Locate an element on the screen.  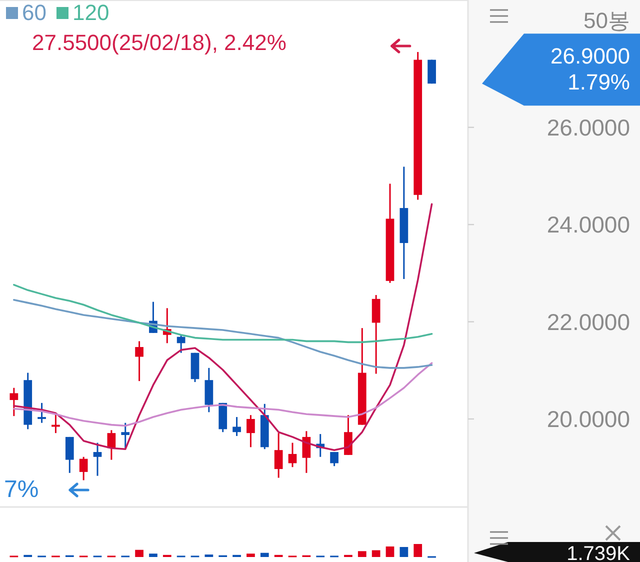
text: 50봉 is located at coordinates (607, 20).